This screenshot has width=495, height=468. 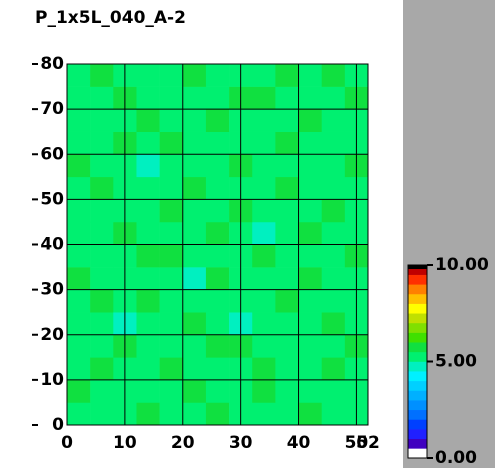 I want to click on y-tick-label: 40, so click(x=52, y=245).